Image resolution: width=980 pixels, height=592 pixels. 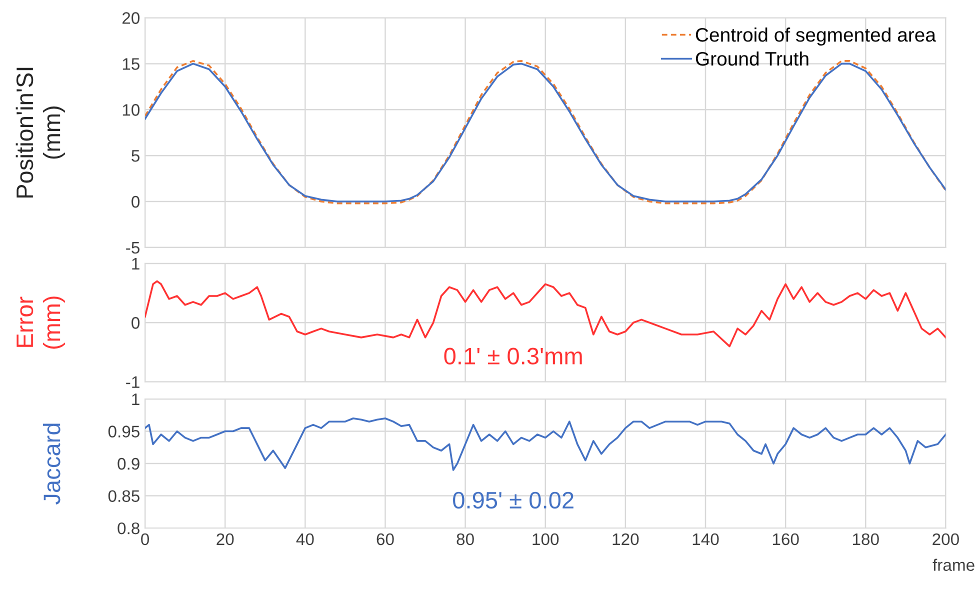 What do you see at coordinates (513, 356) in the screenshot?
I see `annotation: 0.1' ± 0.3'mm` at bounding box center [513, 356].